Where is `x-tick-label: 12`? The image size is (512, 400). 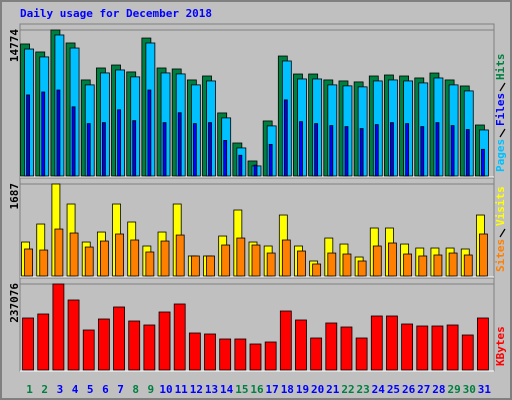 x-tick-label: 12 is located at coordinates (196, 389).